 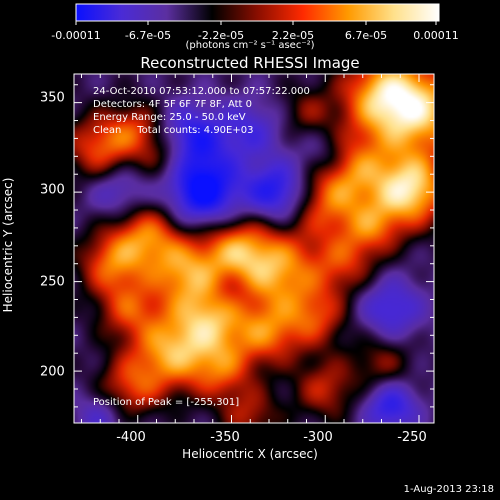 I want to click on colorbar-tick-label: 6.7e-05, so click(x=366, y=35).